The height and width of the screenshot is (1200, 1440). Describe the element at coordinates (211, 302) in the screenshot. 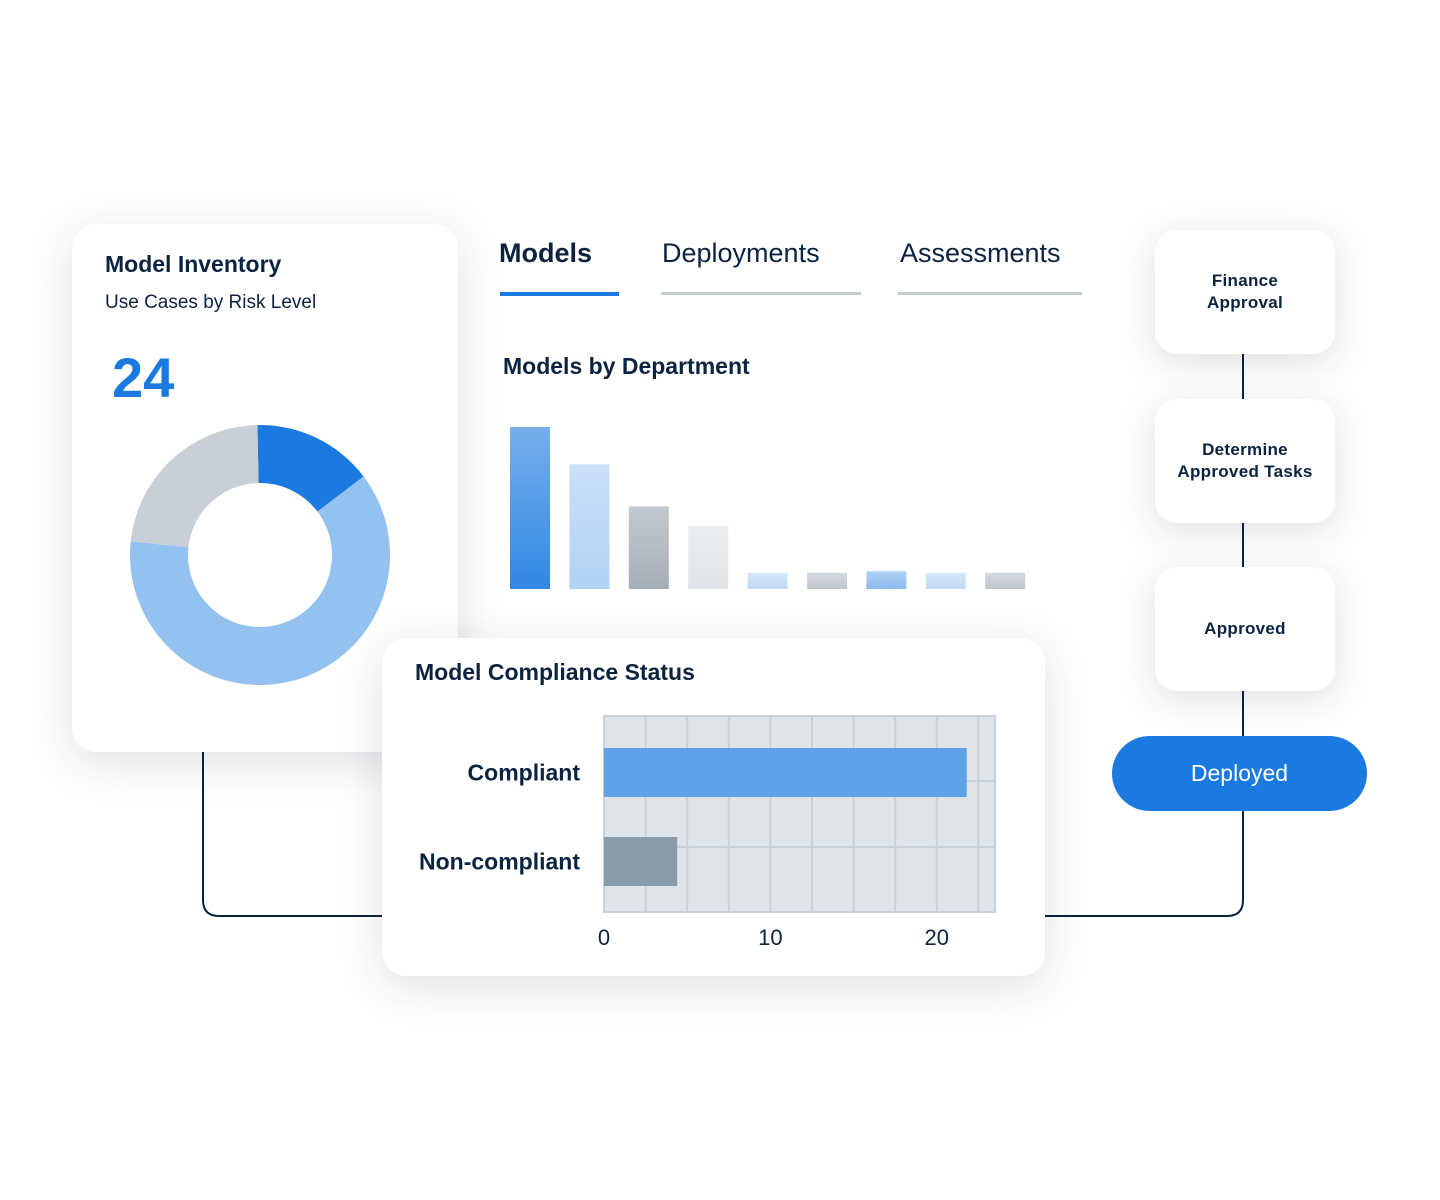

I see `model-inventory-subtitle: Use Cases by Risk Level` at that location.